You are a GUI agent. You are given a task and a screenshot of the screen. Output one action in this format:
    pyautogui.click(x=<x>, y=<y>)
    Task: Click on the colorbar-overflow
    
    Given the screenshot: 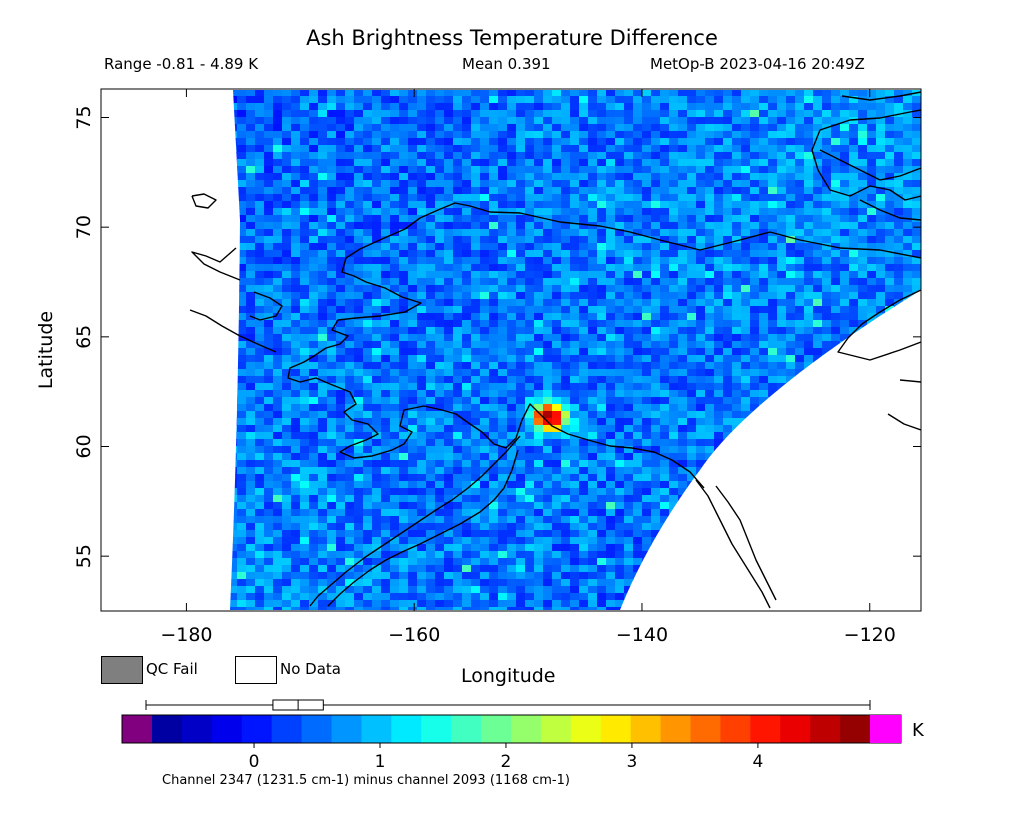 What is the action you would take?
    pyautogui.click(x=885, y=729)
    